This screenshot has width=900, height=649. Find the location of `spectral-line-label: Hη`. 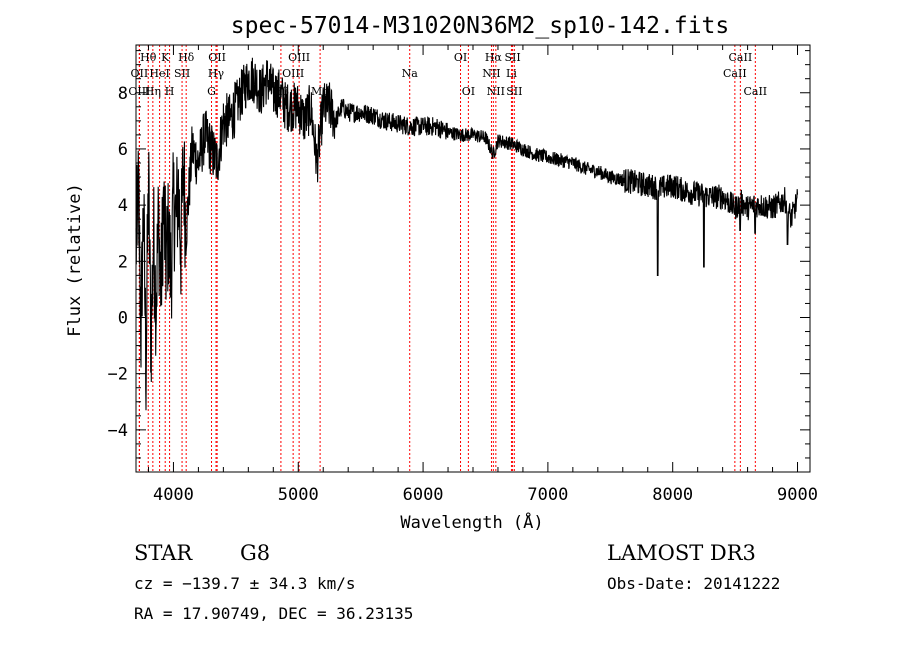

spectral-line-label: Hη is located at coordinates (153, 91).